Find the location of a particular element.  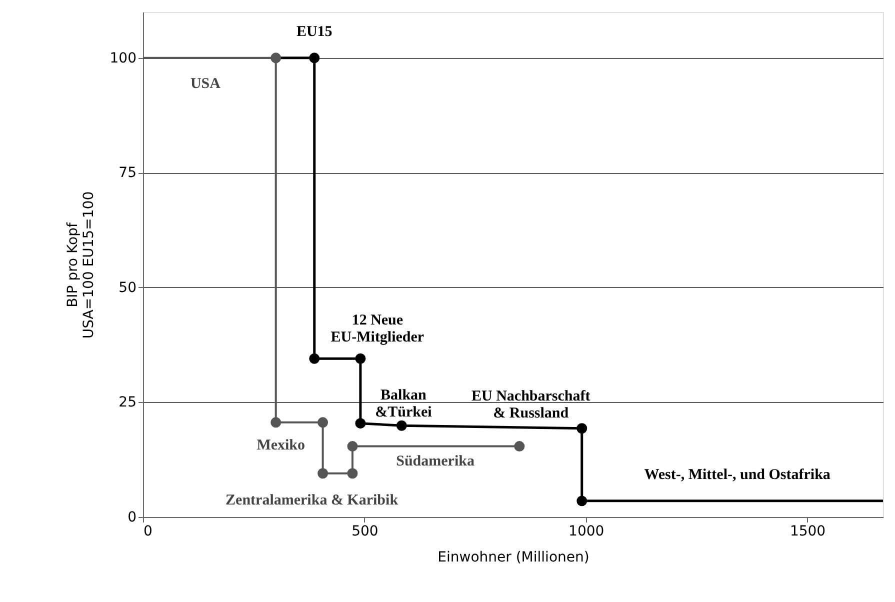

annotation: USA is located at coordinates (205, 84).